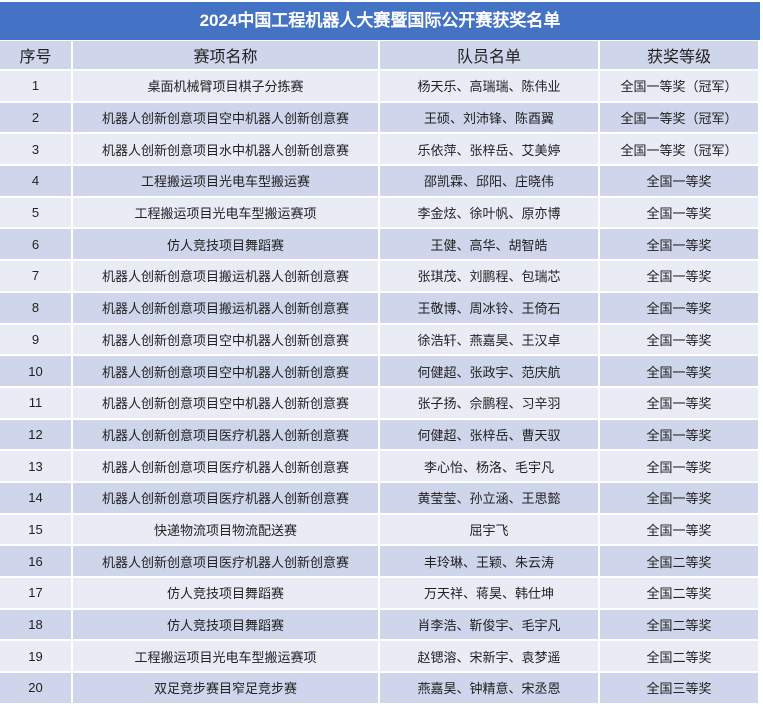 The image size is (763, 707). I want to click on cell-event: 机器人创新创意项目水中机器人创新创意赛, so click(226, 150).